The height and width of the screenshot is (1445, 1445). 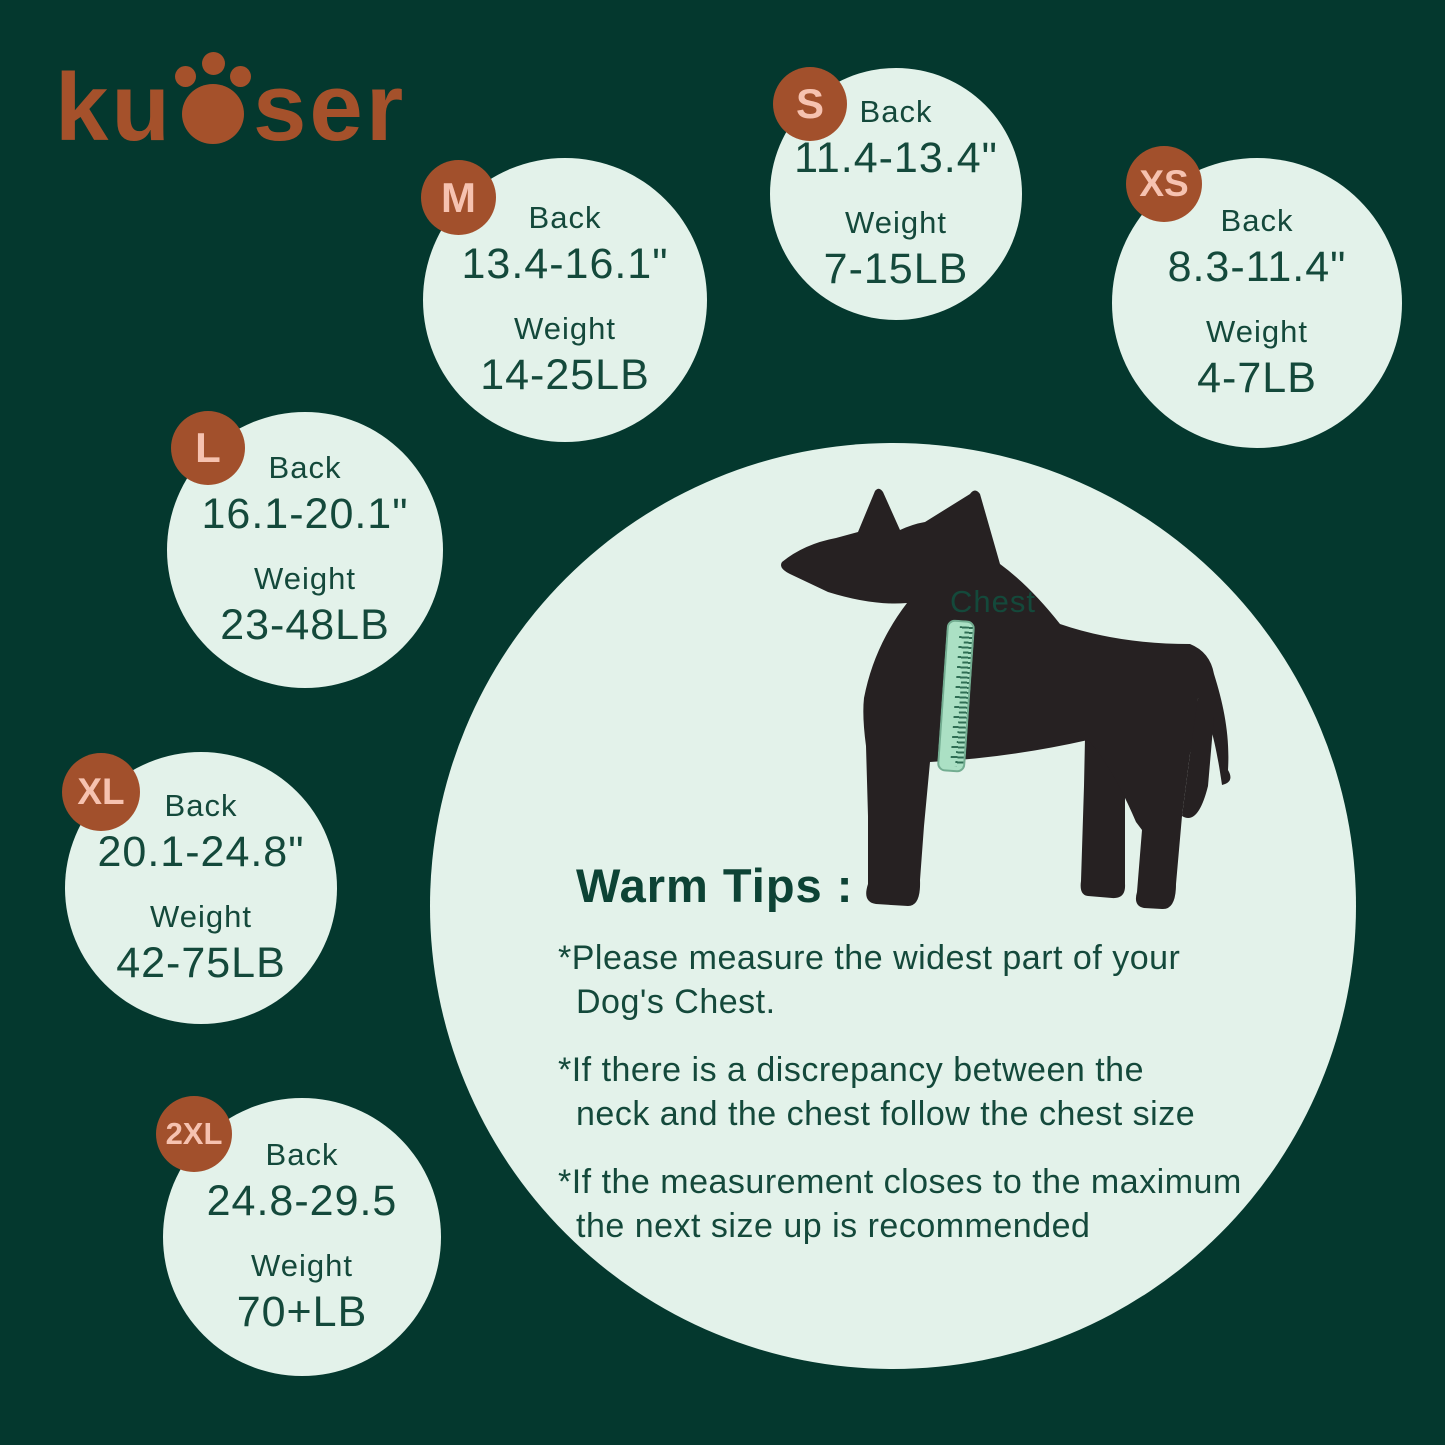 I want to click on chest-label: Chest, so click(x=993, y=601).